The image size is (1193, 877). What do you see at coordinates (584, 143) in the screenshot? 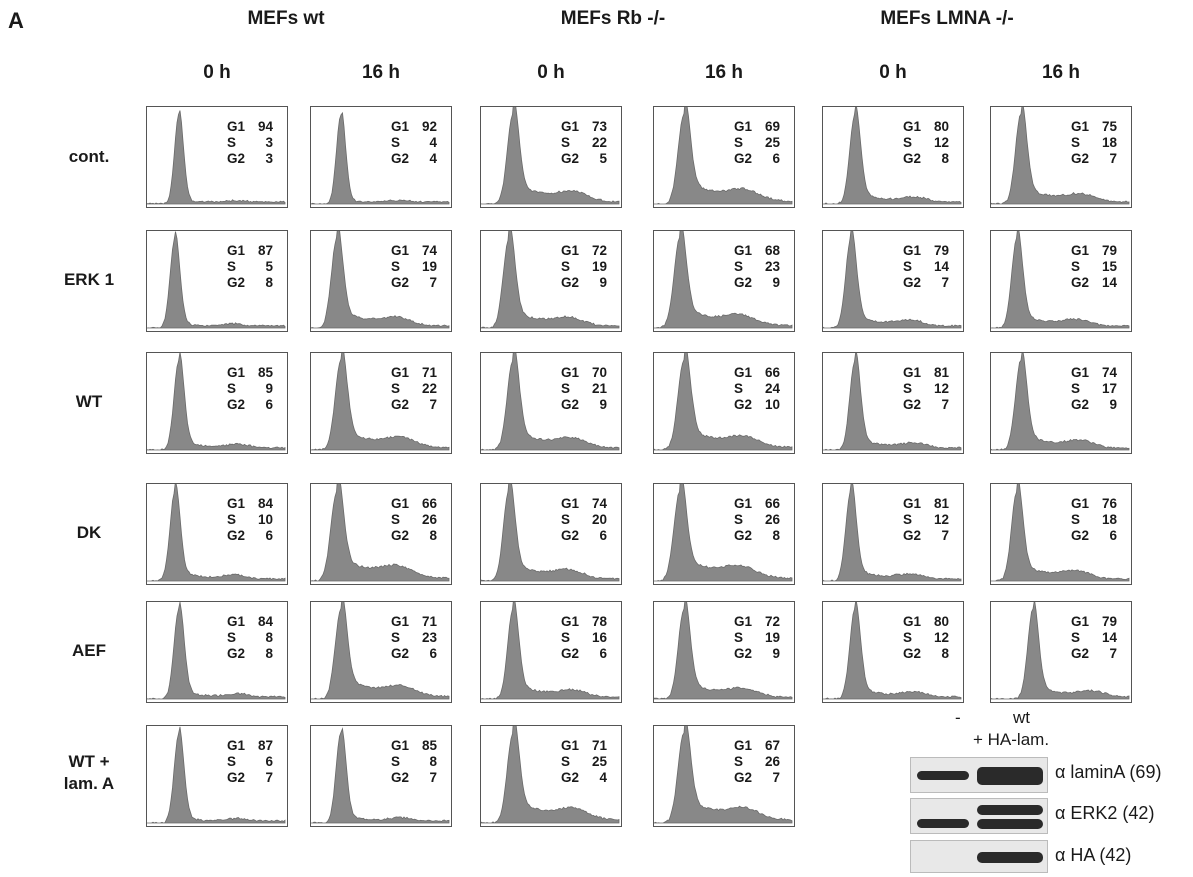
I see `cell-cycle-stats: G1 73 S 22 G2 5` at bounding box center [584, 143].